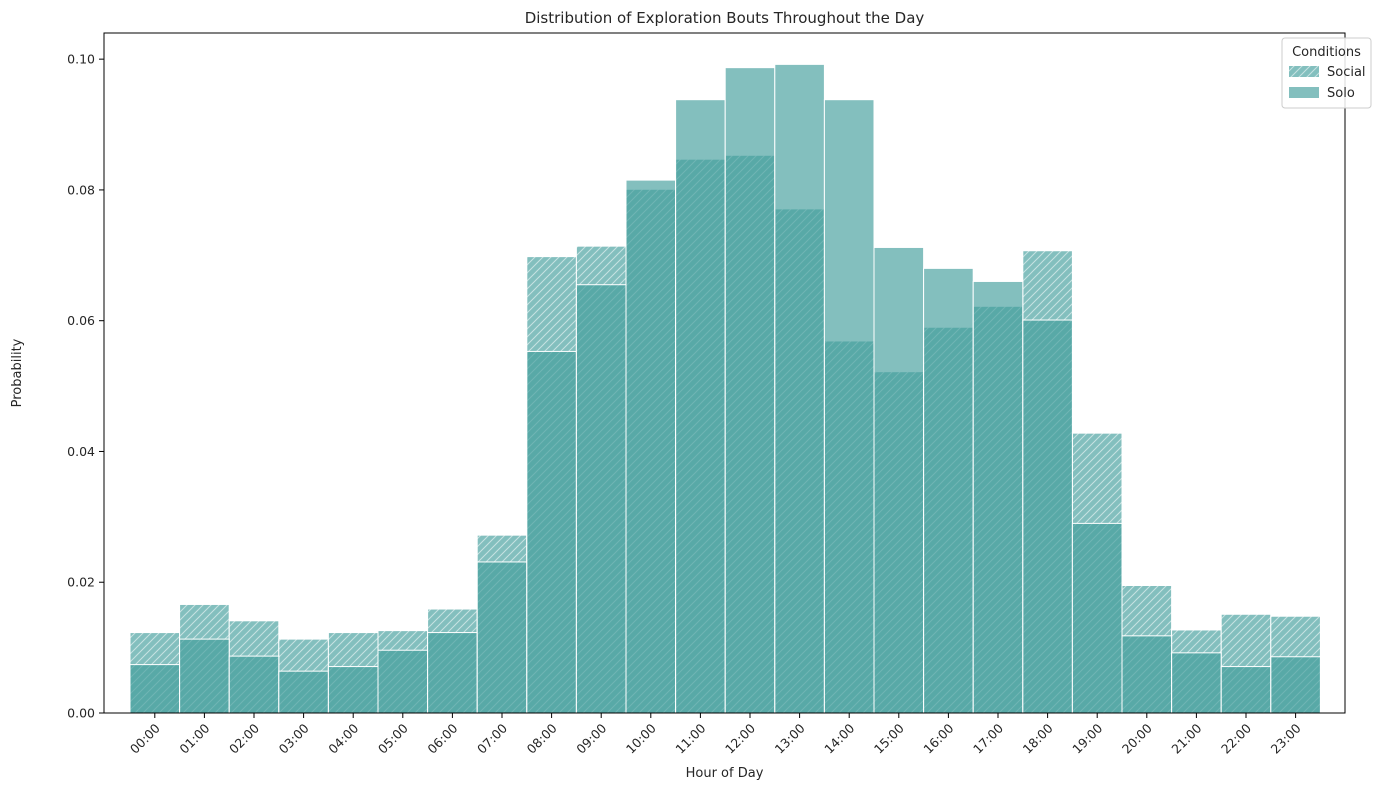 Image resolution: width=1389 pixels, height=794 pixels. I want to click on y-tick-label: 0.06, so click(81, 320).